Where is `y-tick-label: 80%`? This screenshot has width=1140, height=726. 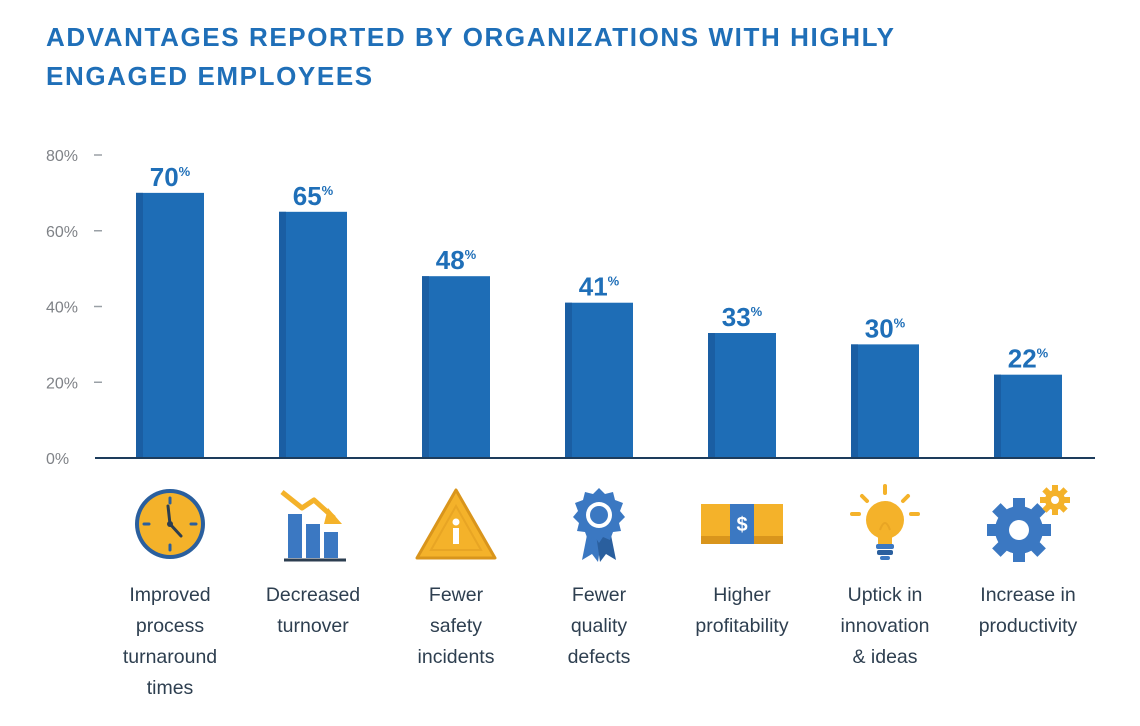 y-tick-label: 80% is located at coordinates (62, 156).